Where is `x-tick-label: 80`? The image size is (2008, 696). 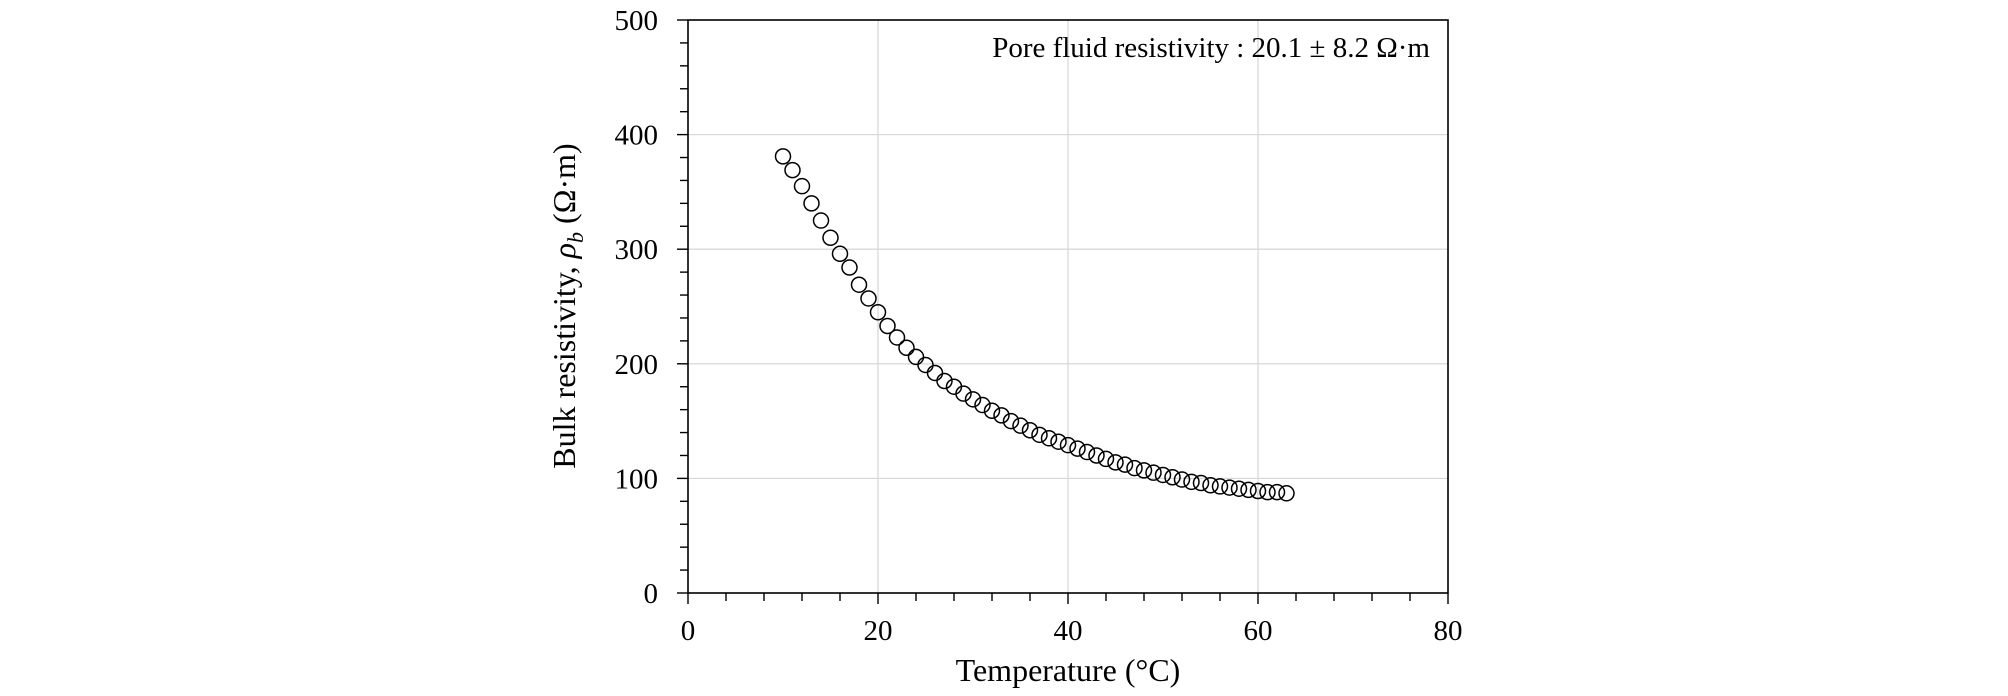 x-tick-label: 80 is located at coordinates (1448, 631).